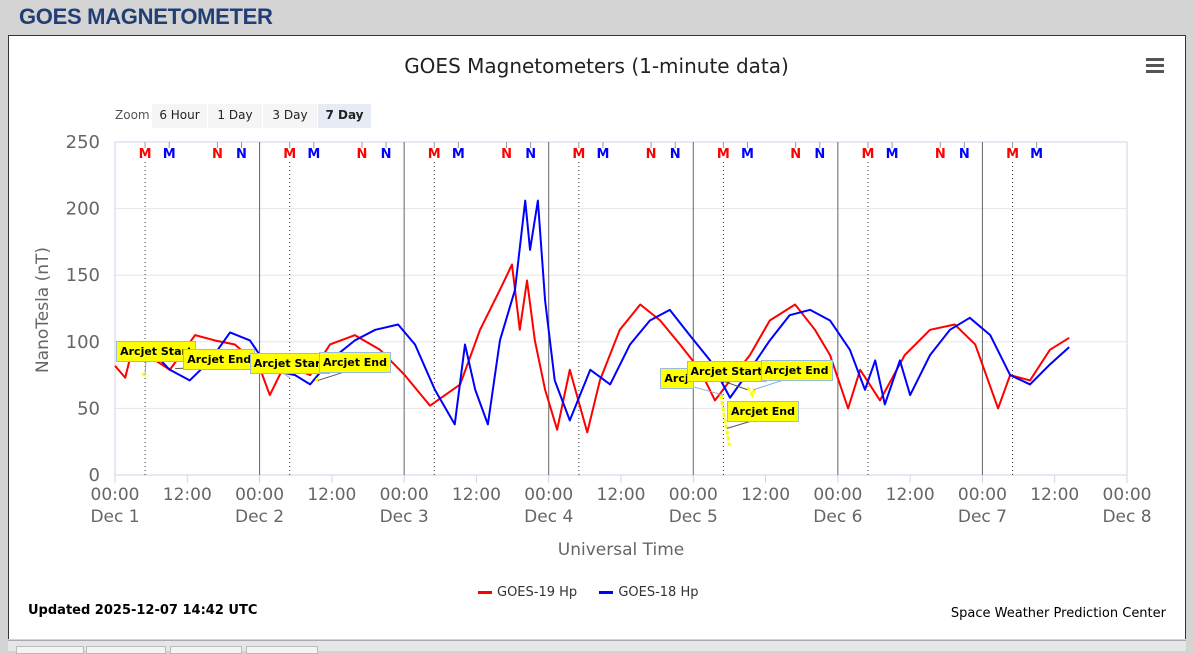  I want to click on y-tick-label: 150, so click(83, 275).